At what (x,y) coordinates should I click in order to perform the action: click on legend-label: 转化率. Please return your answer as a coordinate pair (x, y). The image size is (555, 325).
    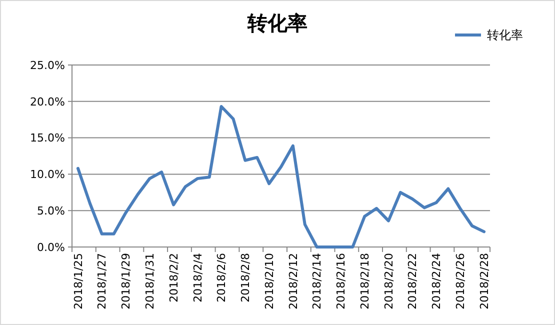
    Looking at the image, I should click on (505, 35).